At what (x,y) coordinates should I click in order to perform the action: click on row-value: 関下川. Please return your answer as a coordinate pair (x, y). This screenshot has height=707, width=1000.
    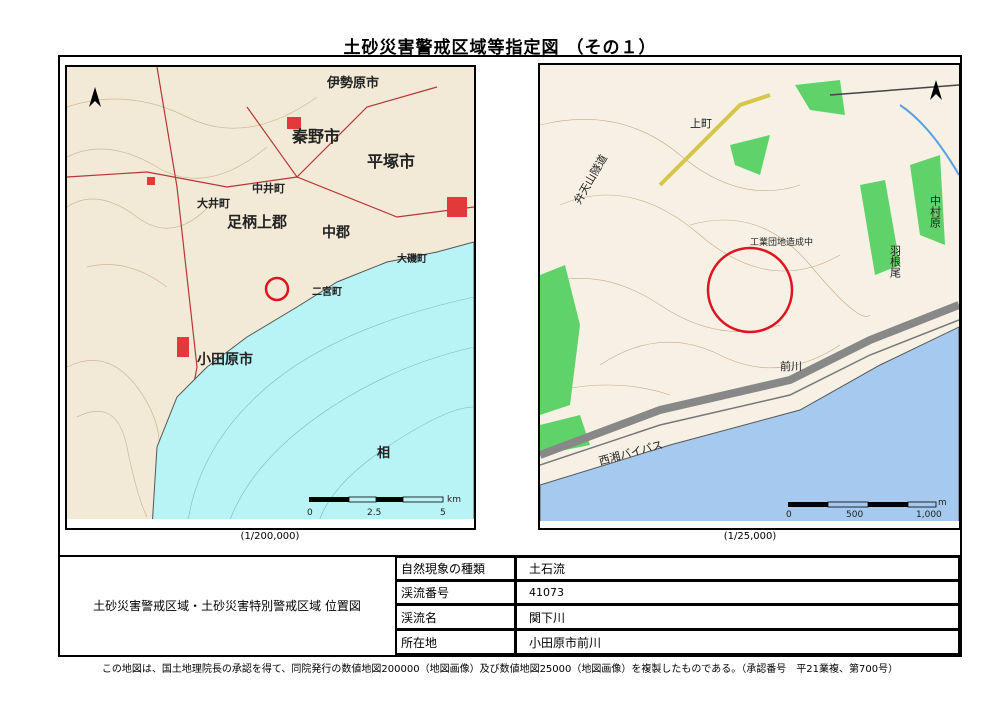
    Looking at the image, I should click on (737, 617).